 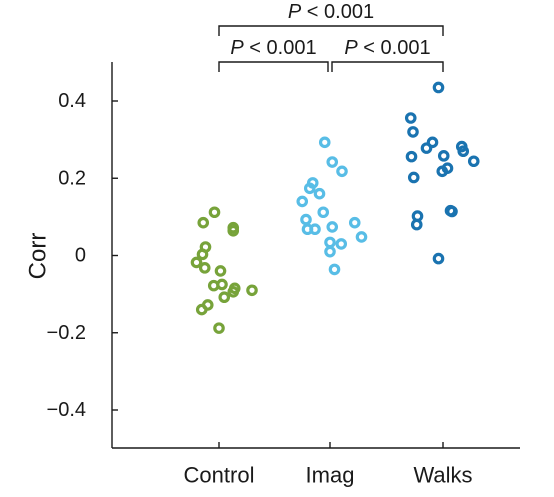 I want to click on x-category-label: Imag, so click(x=330, y=475).